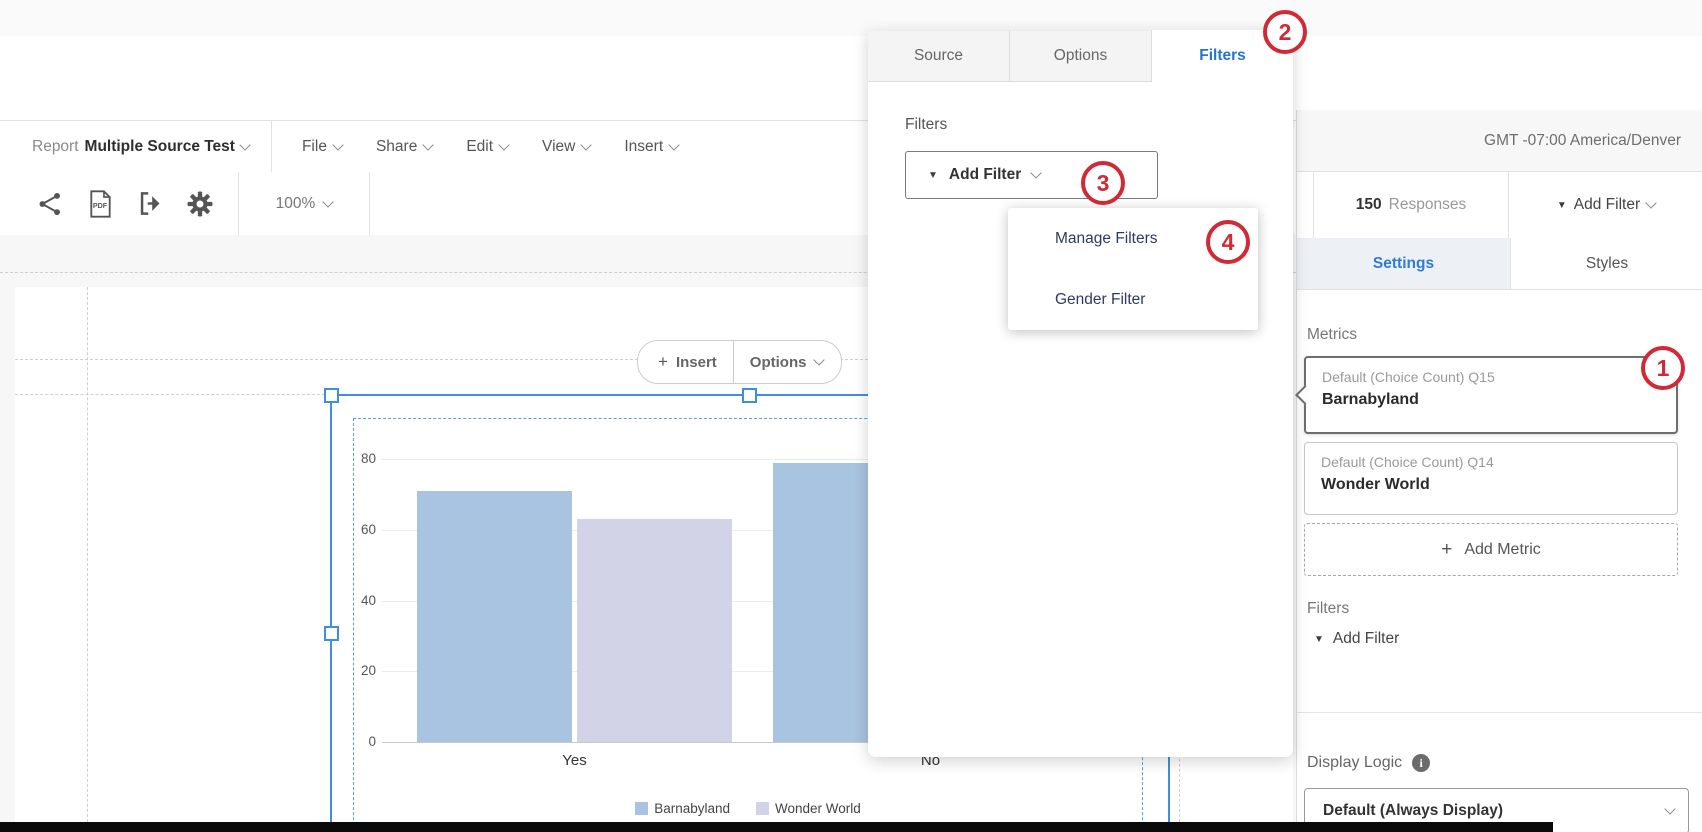 This screenshot has height=832, width=1702. I want to click on x-axis-line, so click(761, 742).